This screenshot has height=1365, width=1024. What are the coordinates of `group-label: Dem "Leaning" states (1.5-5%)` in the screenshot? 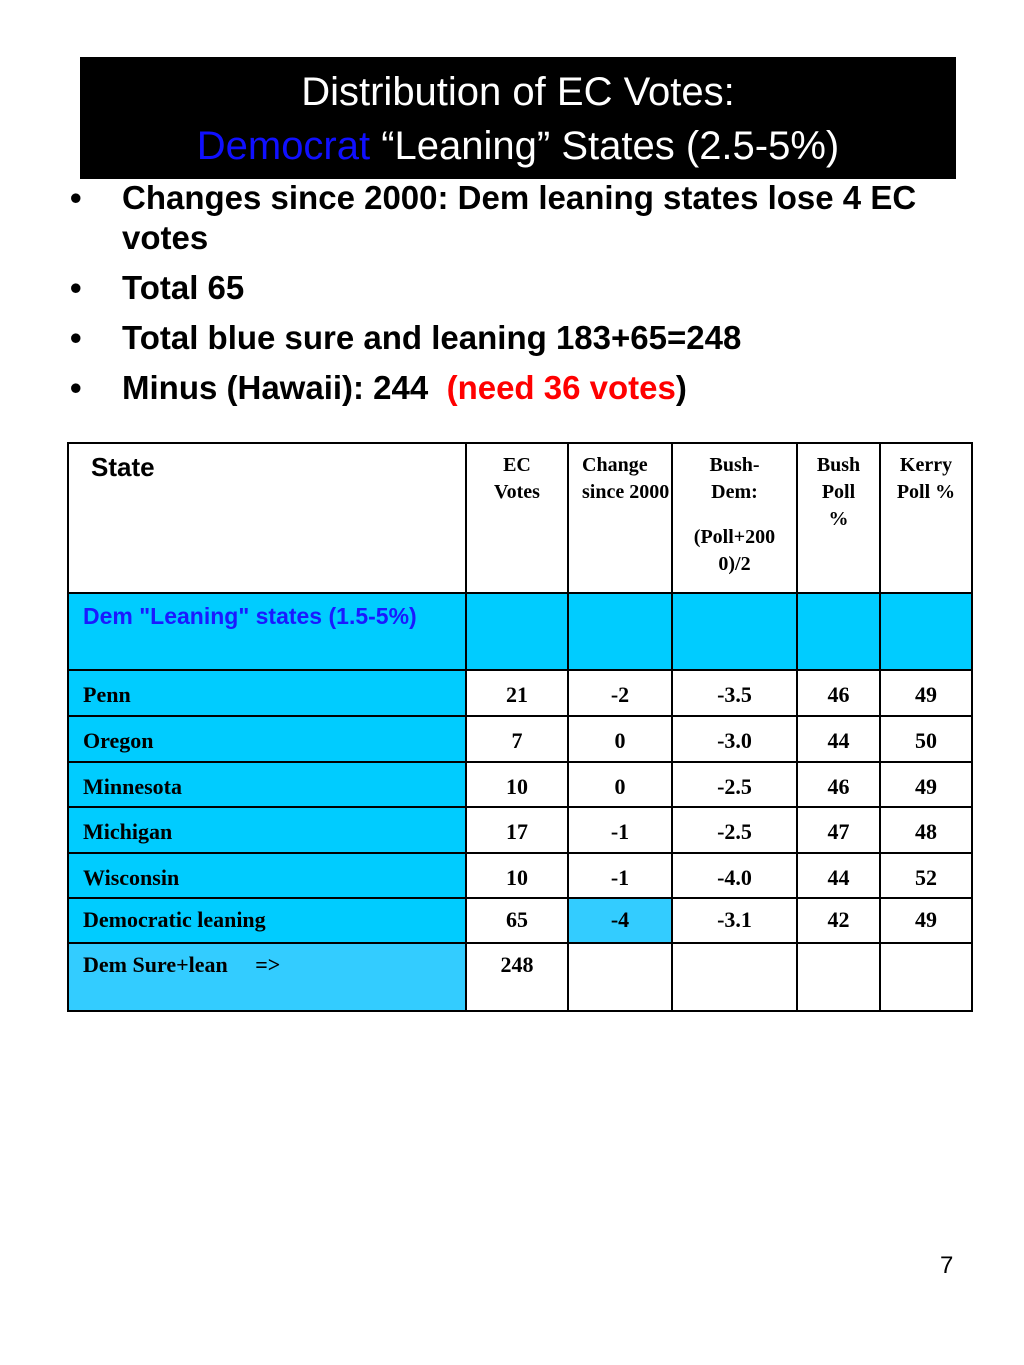 It's located at (267, 631).